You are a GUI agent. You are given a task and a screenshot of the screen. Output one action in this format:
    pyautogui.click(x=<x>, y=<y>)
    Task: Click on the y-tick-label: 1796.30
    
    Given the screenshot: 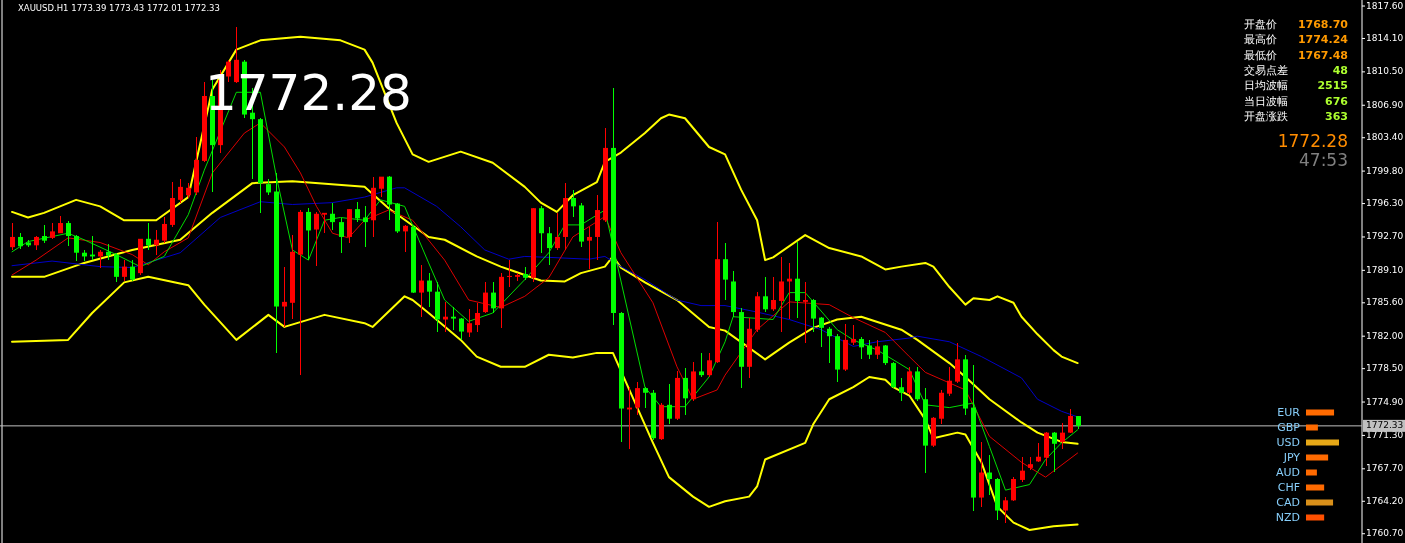 What is the action you would take?
    pyautogui.click(x=1385, y=203)
    